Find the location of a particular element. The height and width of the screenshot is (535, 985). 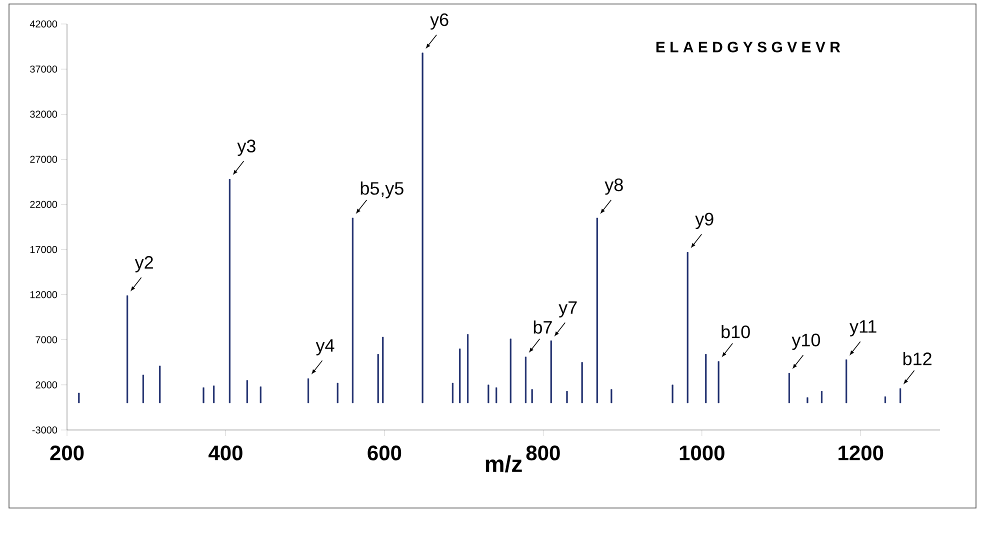

annotation: y3 is located at coordinates (246, 148).